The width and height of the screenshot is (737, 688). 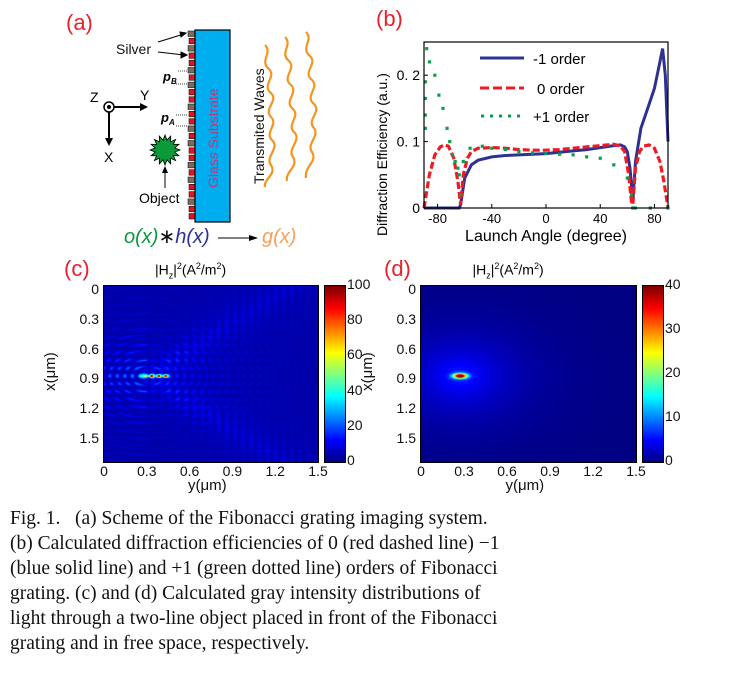 I want to click on panel-d-label: (d), so click(x=397, y=268).